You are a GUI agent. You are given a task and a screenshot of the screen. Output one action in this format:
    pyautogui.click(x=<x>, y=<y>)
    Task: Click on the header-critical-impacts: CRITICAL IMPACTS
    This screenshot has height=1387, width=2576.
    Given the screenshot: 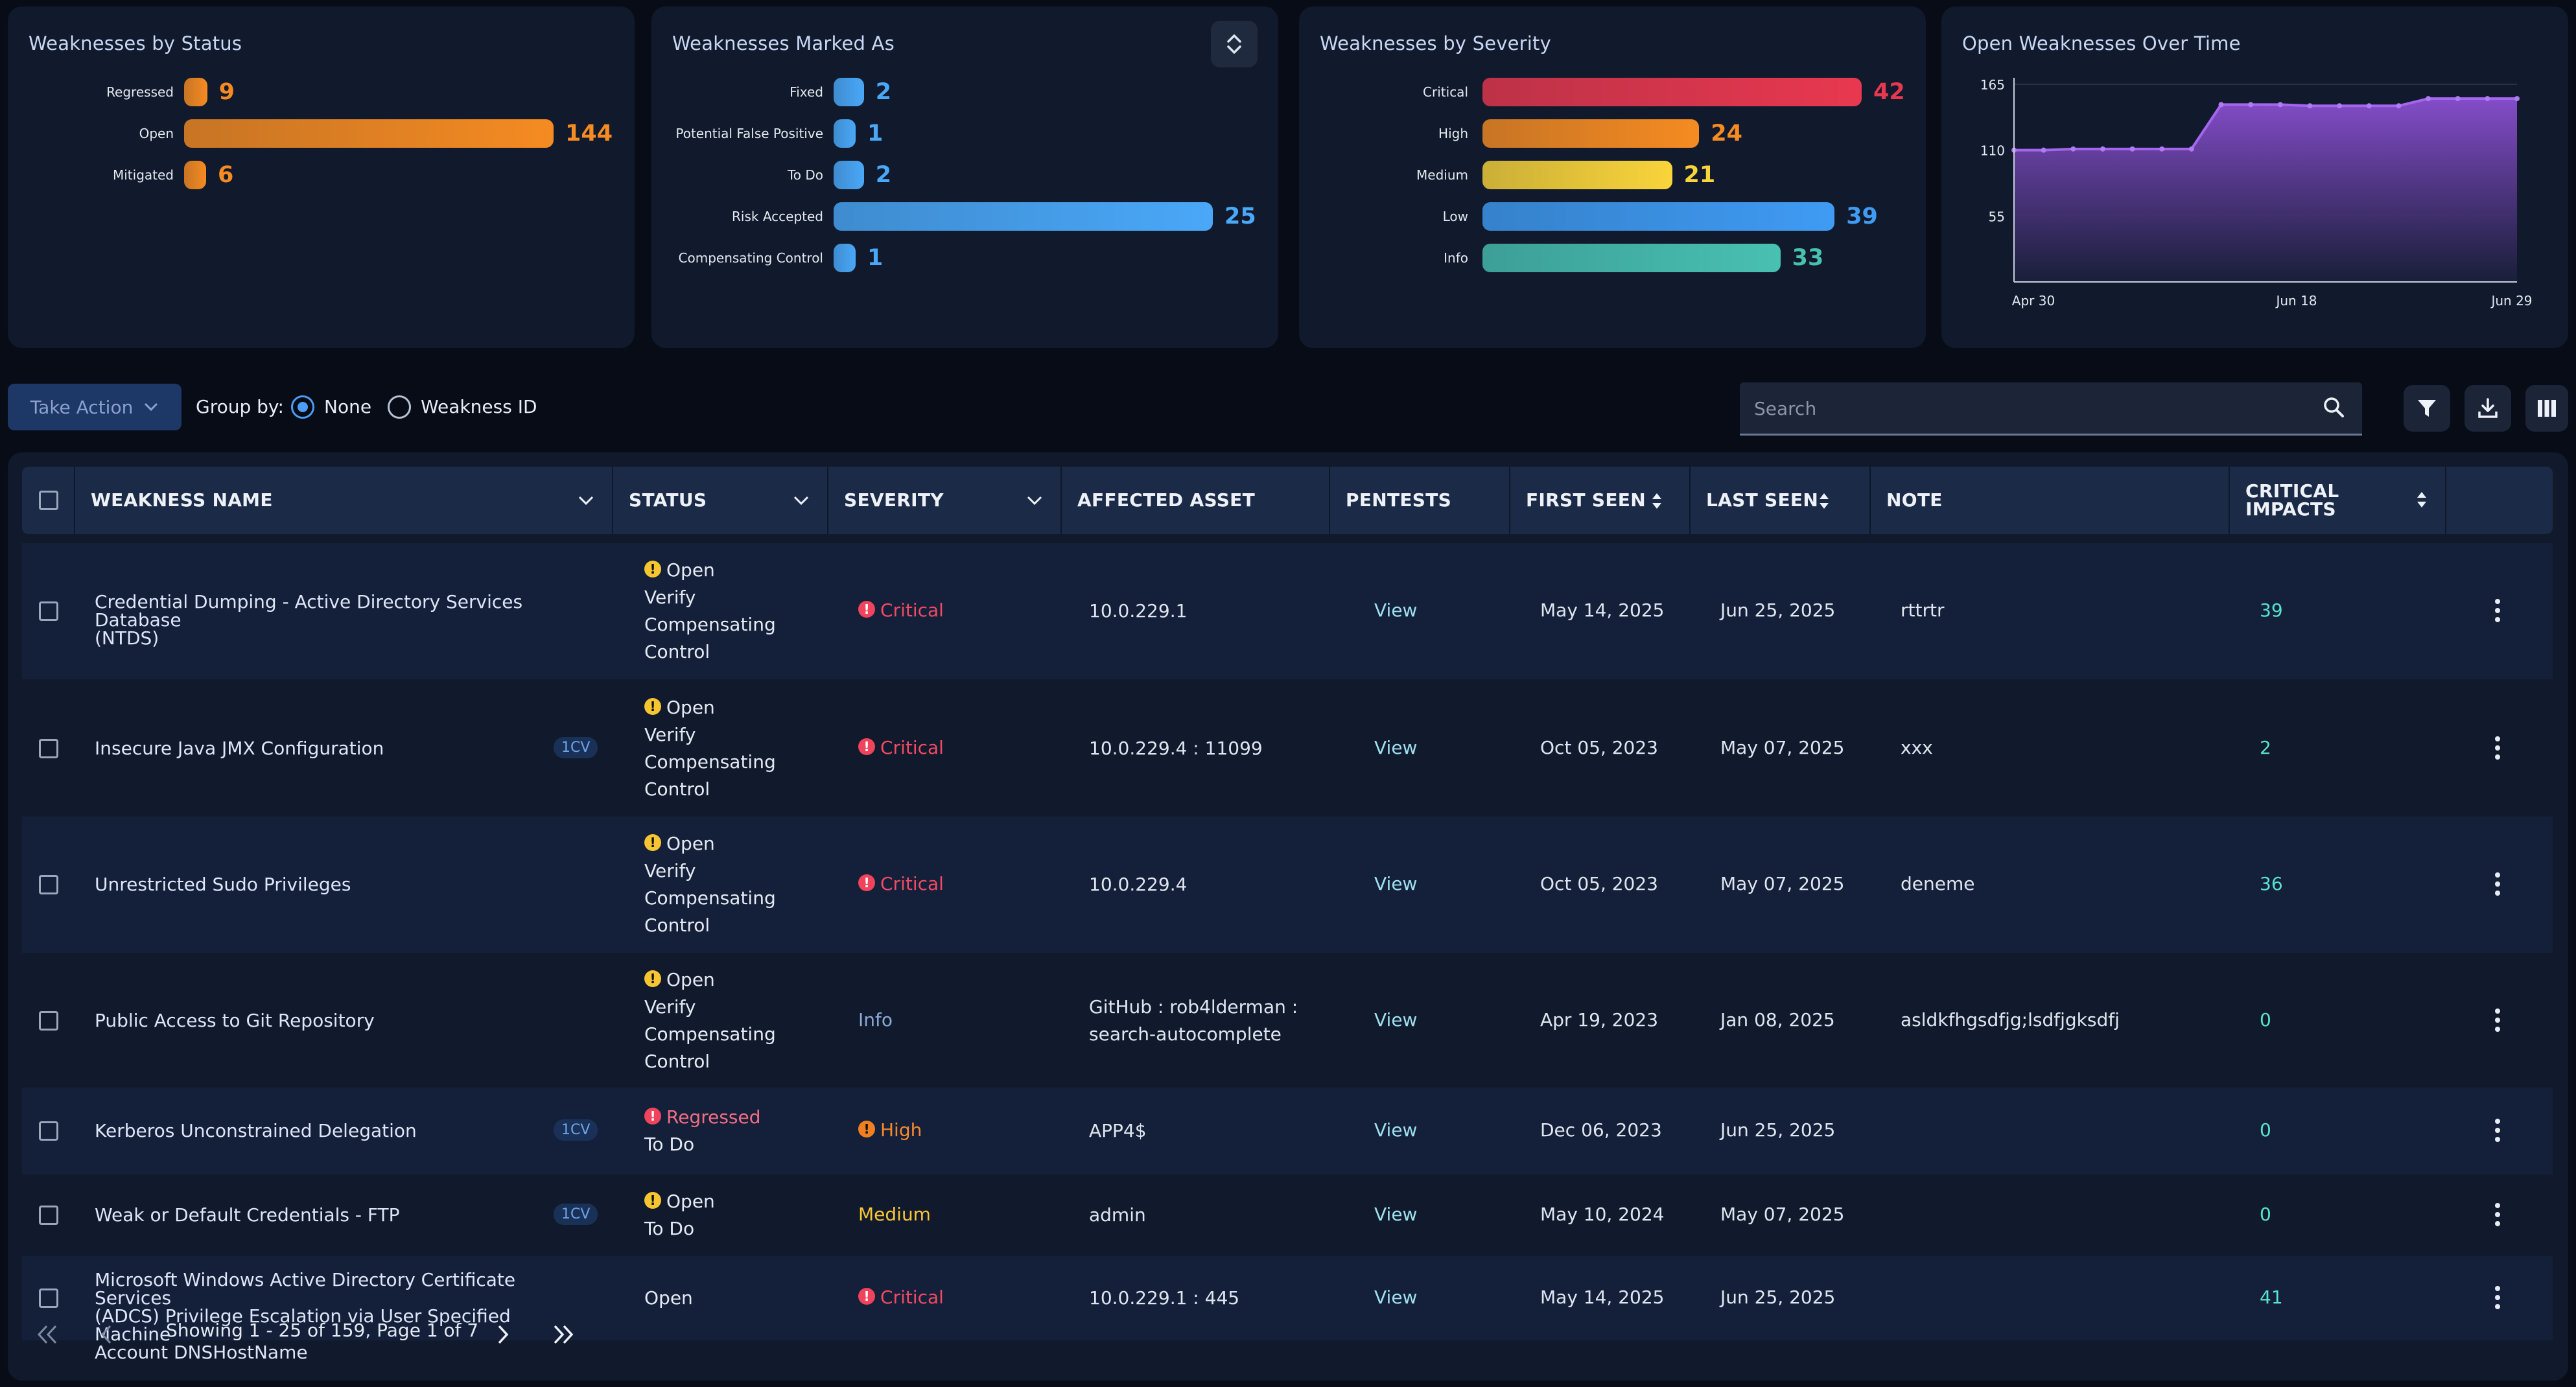 What is the action you would take?
    pyautogui.click(x=2338, y=500)
    